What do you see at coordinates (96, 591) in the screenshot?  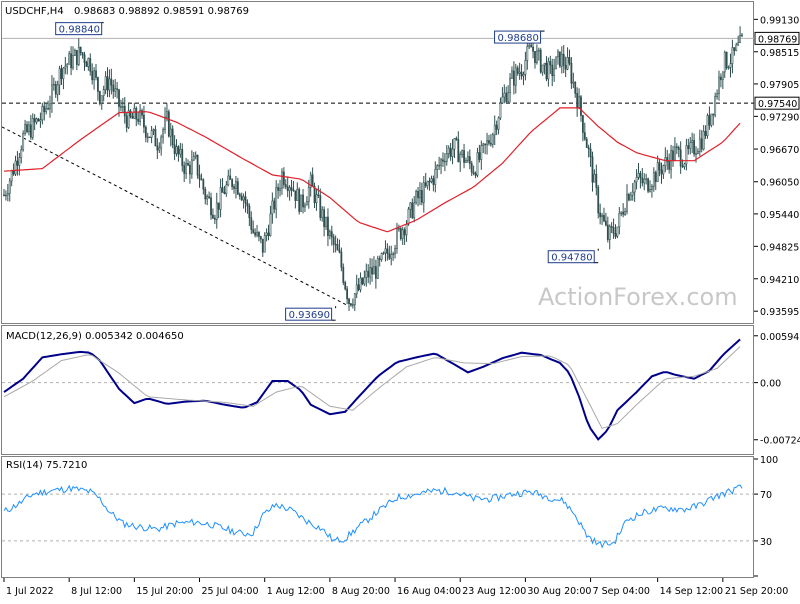 I see `time-tick-label: 8 Jul 12:00` at bounding box center [96, 591].